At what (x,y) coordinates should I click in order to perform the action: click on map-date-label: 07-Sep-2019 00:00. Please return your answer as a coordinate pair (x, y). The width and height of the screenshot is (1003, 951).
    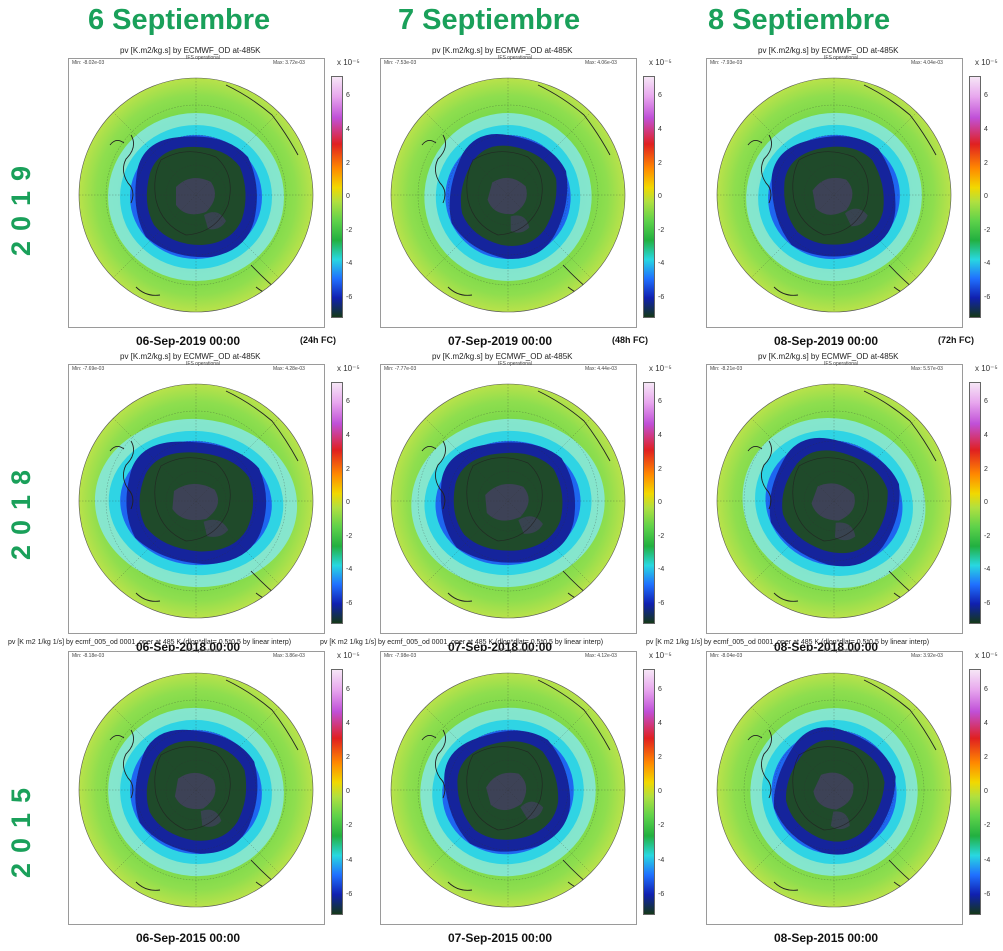
    Looking at the image, I should click on (500, 341).